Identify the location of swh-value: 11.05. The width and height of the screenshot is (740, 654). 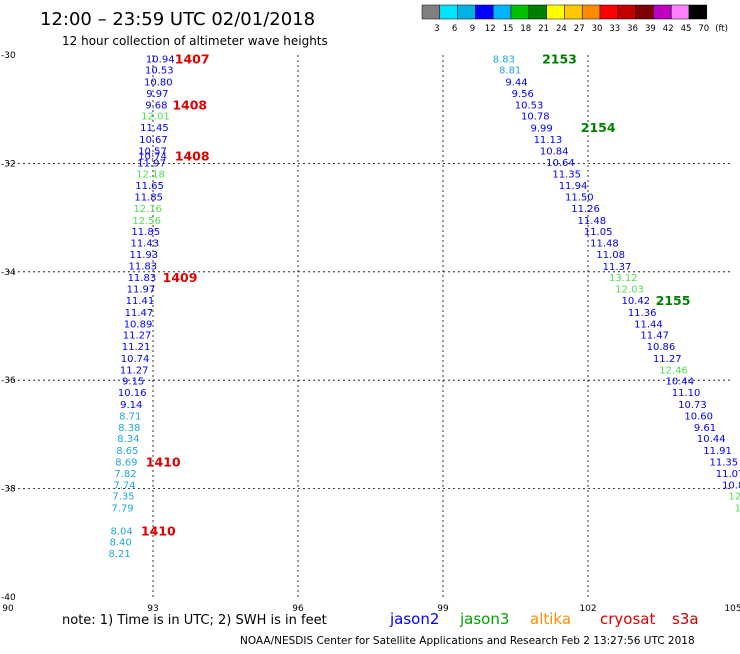
(598, 232).